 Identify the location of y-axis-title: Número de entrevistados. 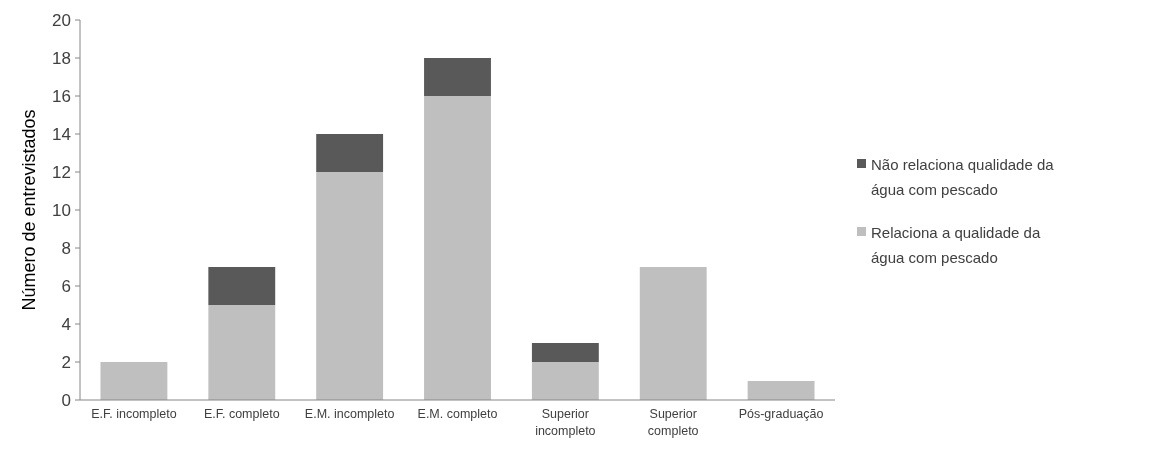
(29, 210).